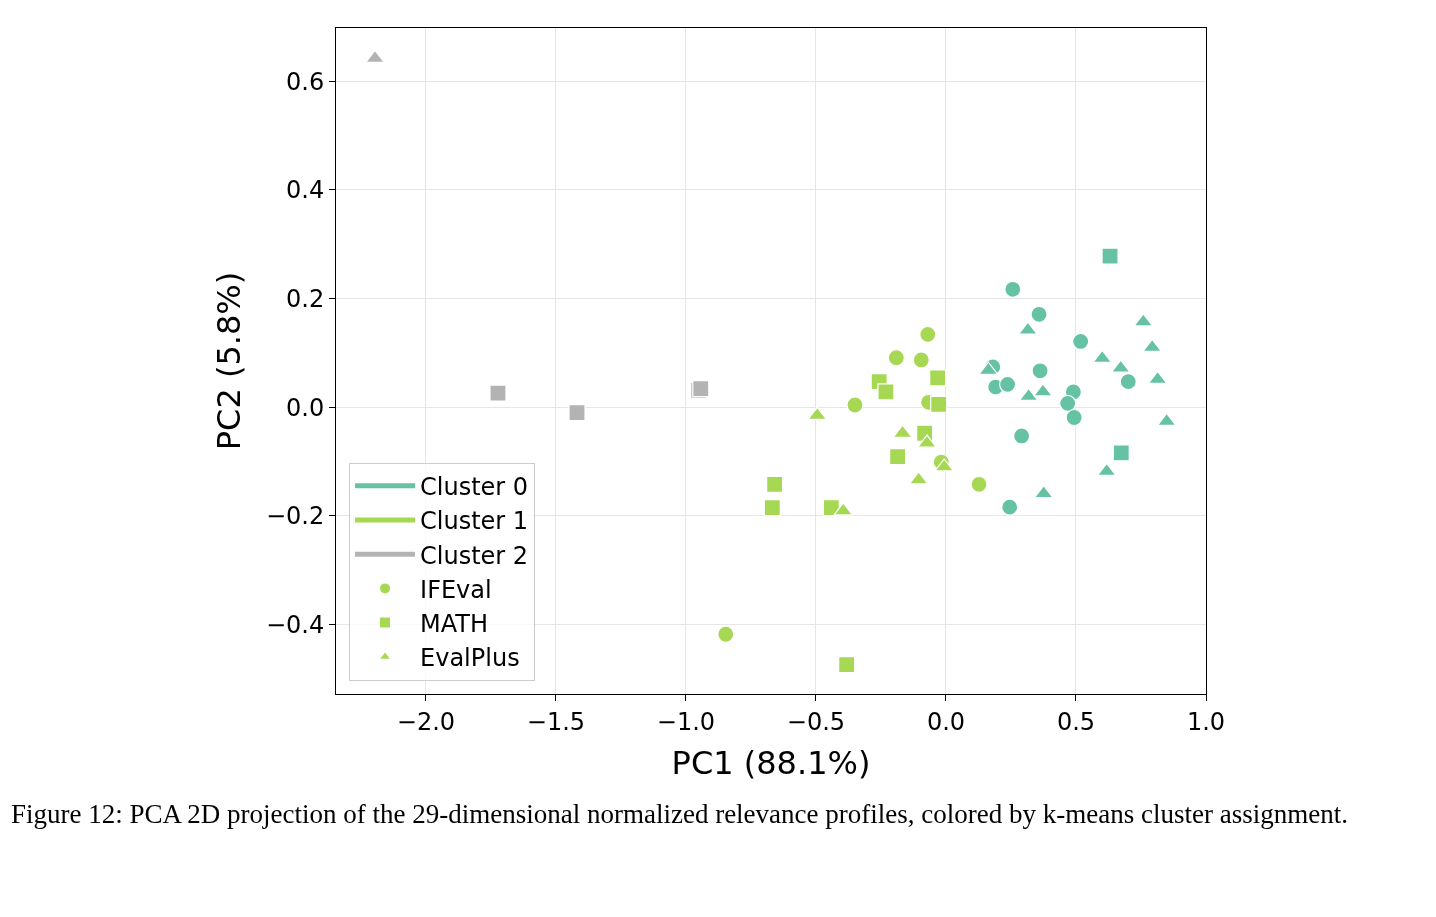 The height and width of the screenshot is (917, 1436). Describe the element at coordinates (1206, 721) in the screenshot. I see `x-tick-label: 1.0` at that location.